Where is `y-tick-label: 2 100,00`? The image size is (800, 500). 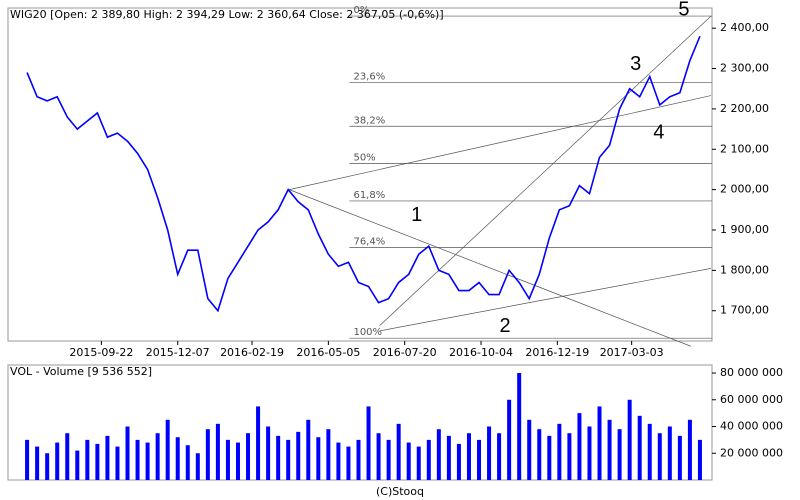
y-tick-label: 2 100,00 is located at coordinates (744, 148).